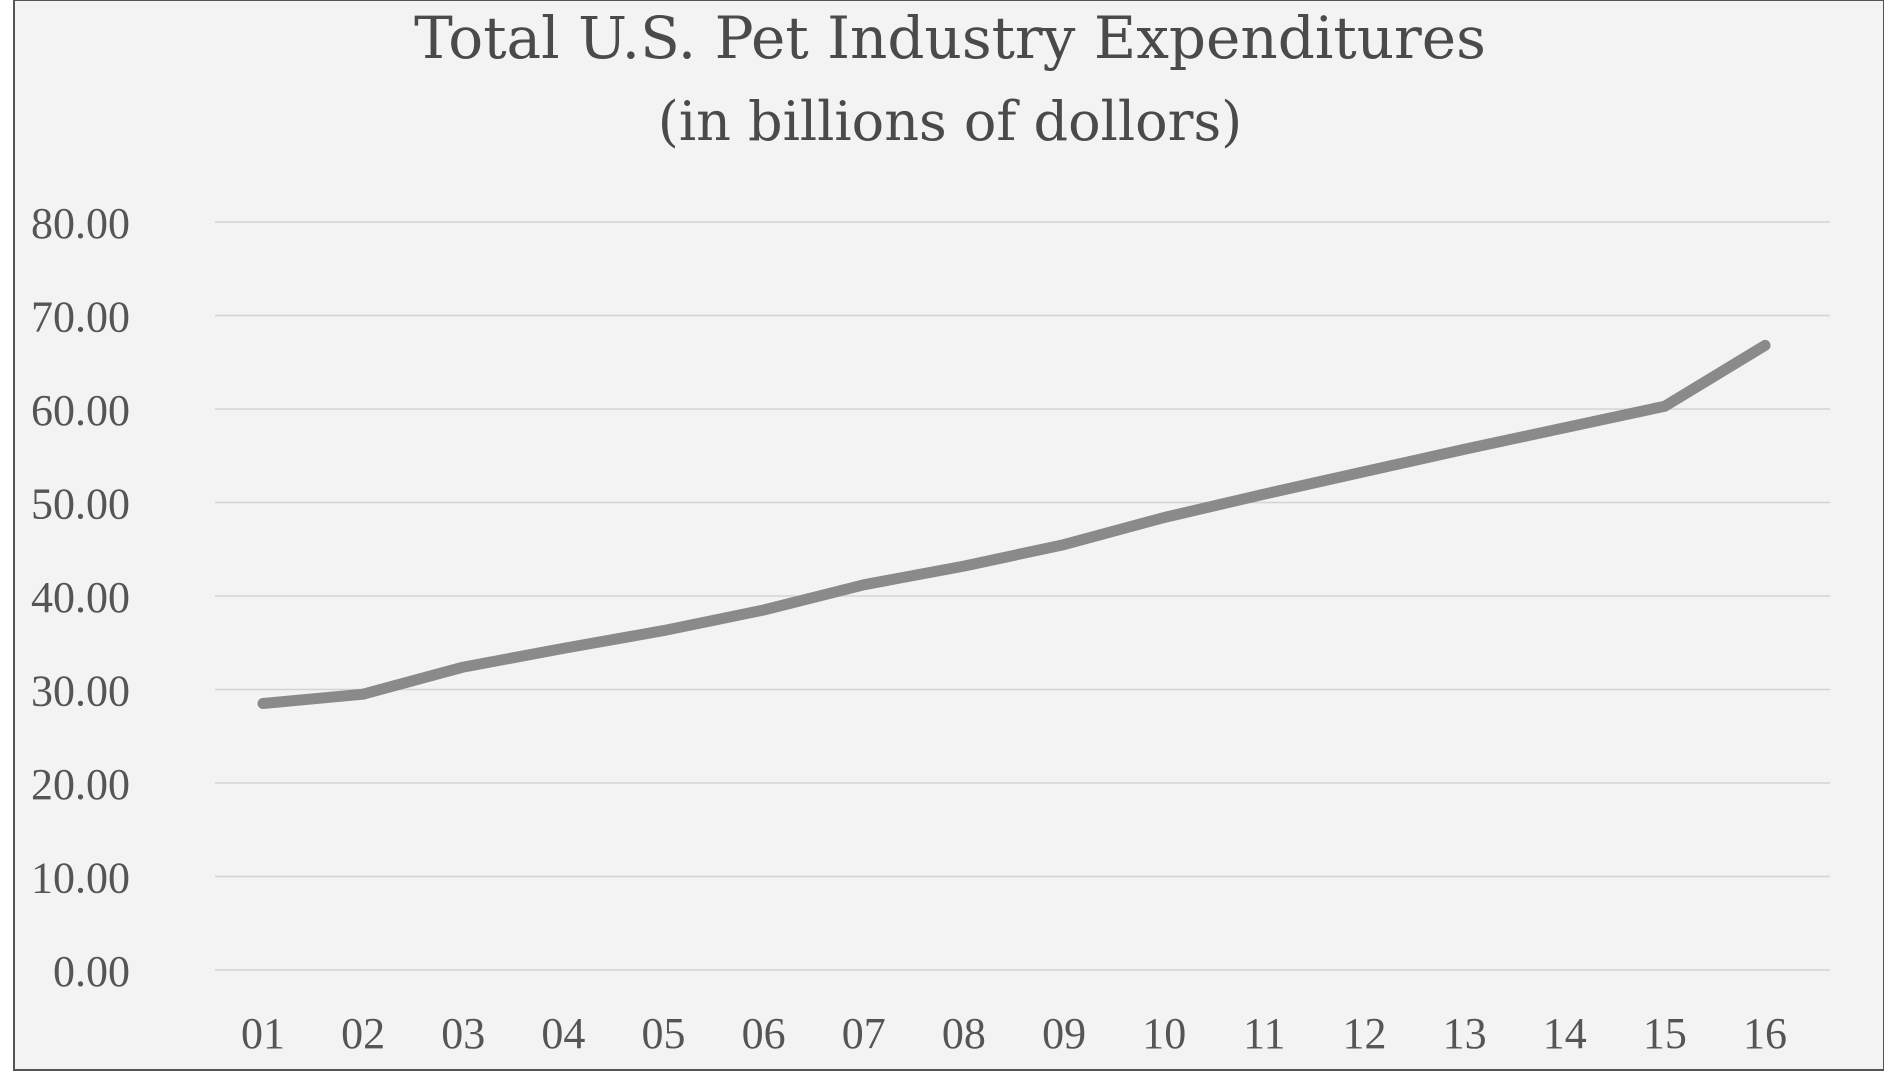 The width and height of the screenshot is (1884, 1078). Describe the element at coordinates (1665, 1033) in the screenshot. I see `x-tick-label: 15` at that location.